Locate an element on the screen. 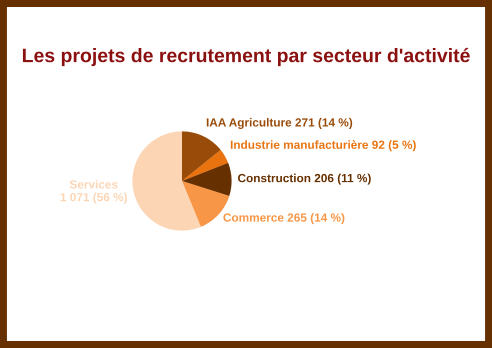 Image resolution: width=492 pixels, height=348 pixels. data-label: 1 071 (56 %) is located at coordinates (93, 198).